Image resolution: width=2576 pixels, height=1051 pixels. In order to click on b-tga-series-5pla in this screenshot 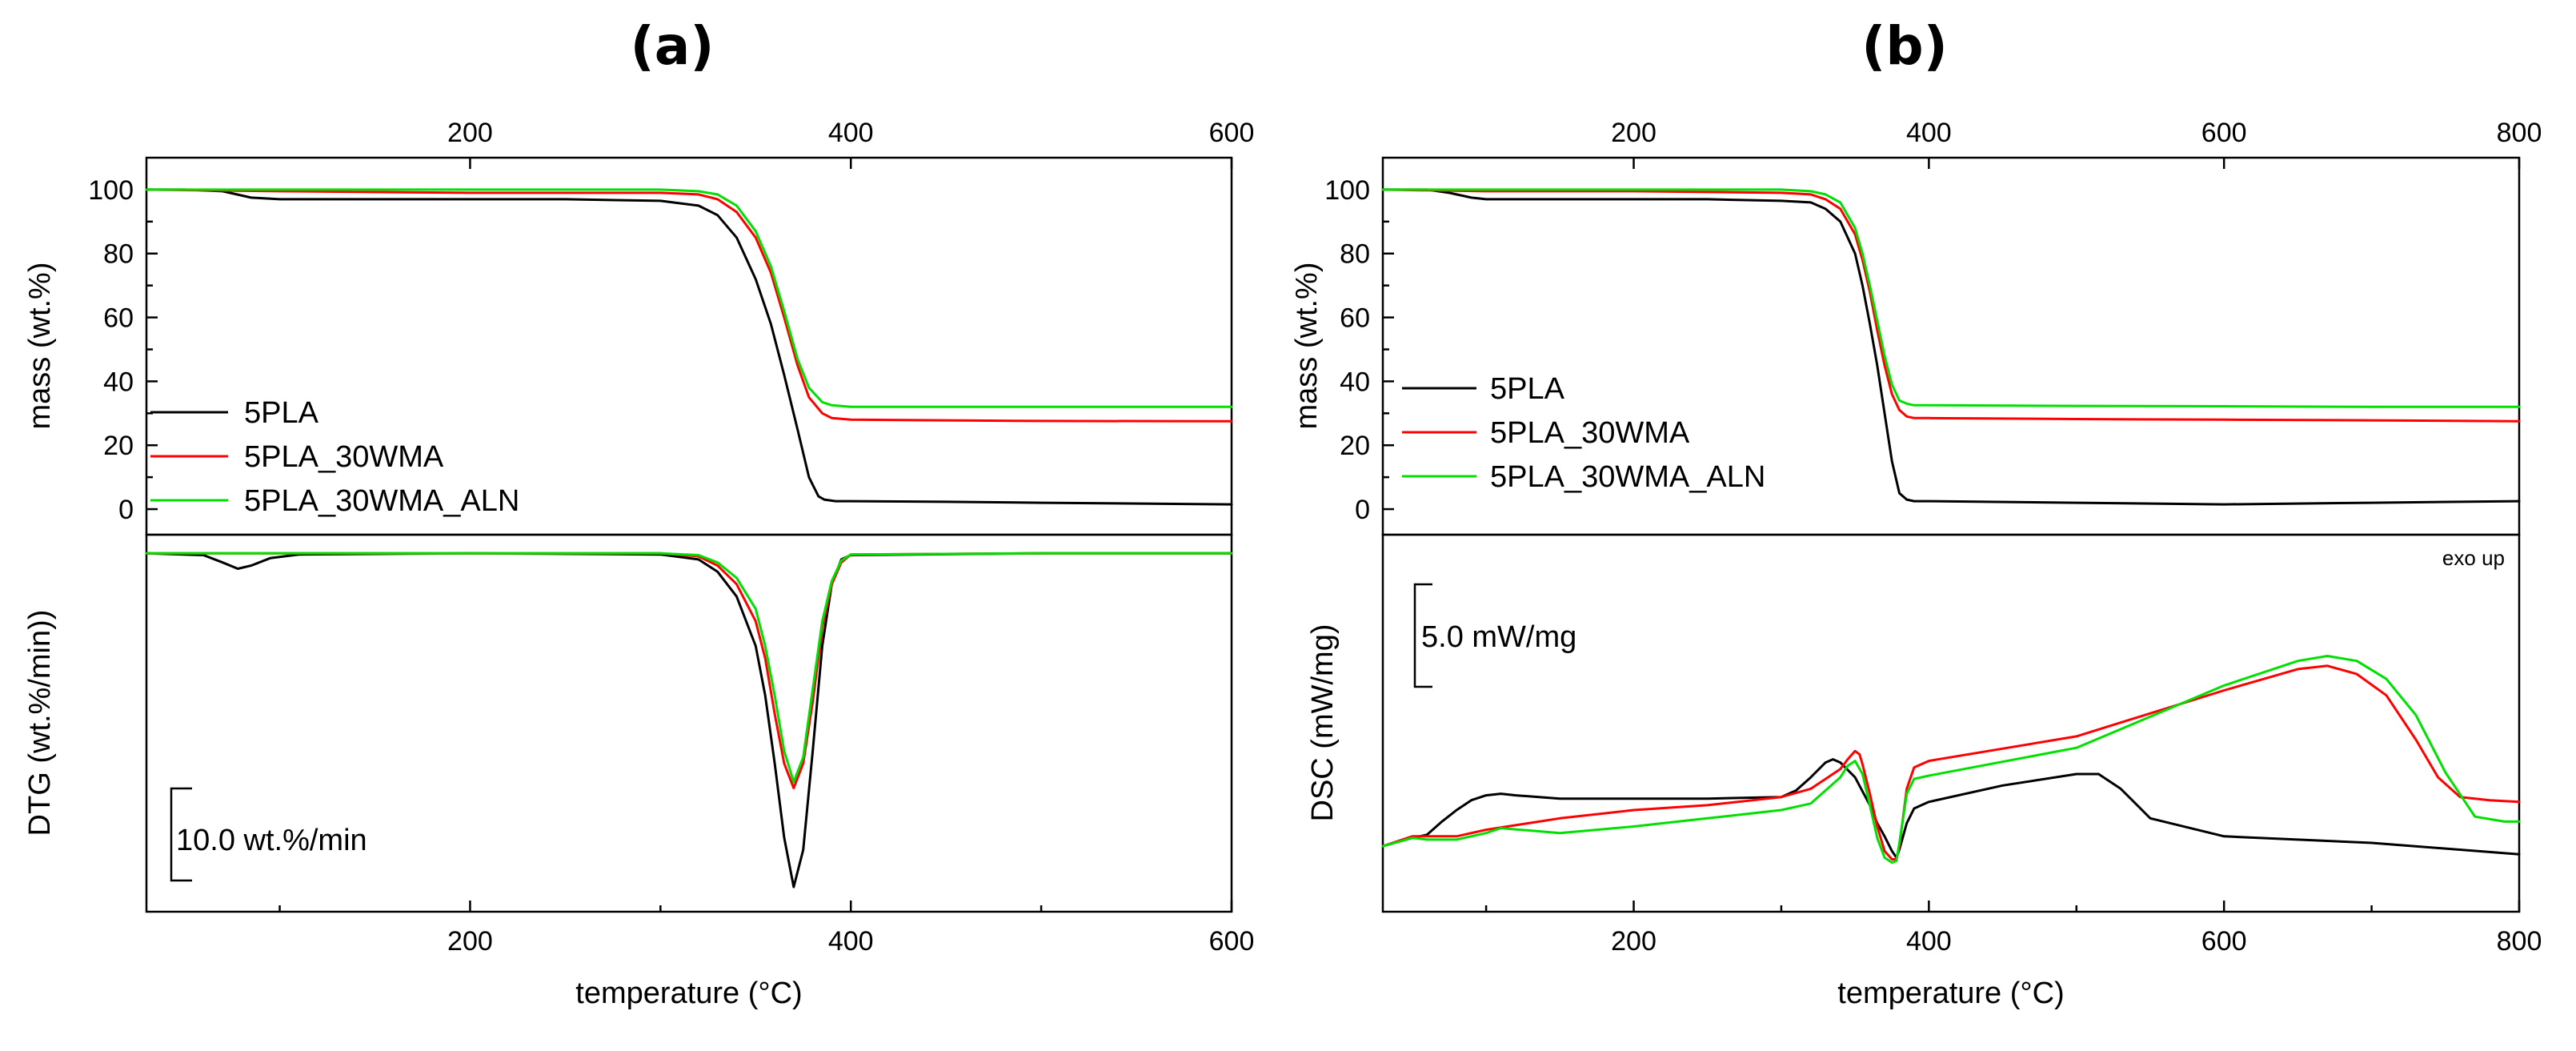, I will do `click(1951, 347)`.